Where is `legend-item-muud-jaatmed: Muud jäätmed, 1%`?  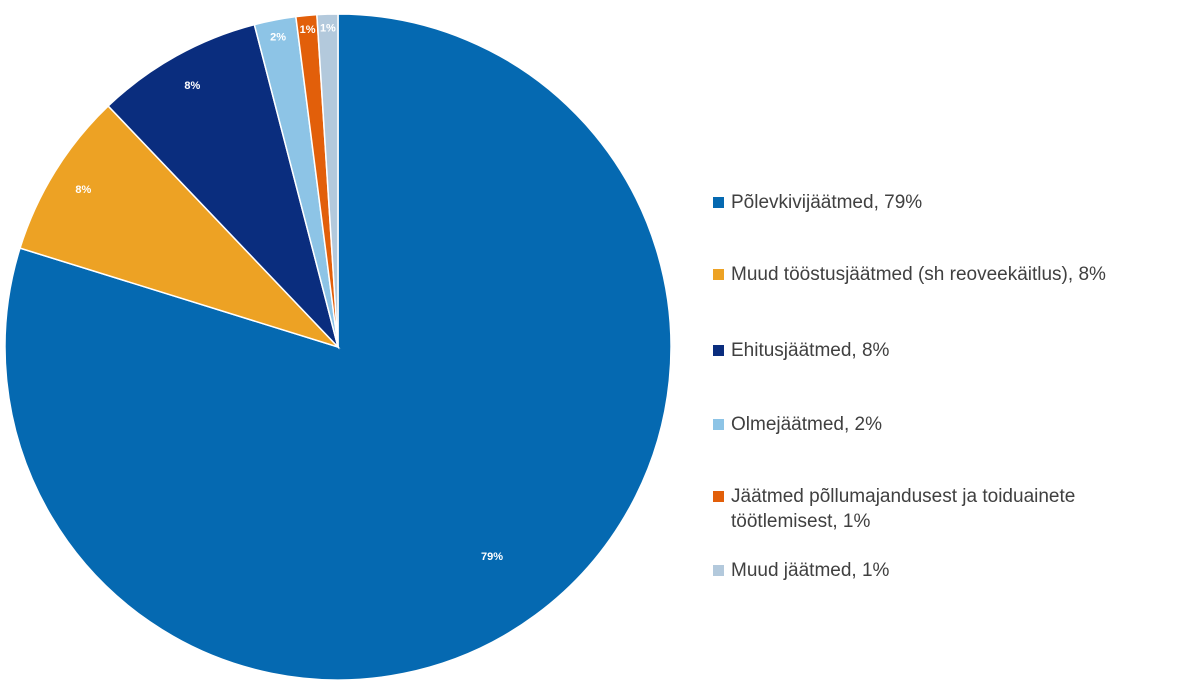
legend-item-muud-jaatmed: Muud jäätmed, 1% is located at coordinates (947, 570).